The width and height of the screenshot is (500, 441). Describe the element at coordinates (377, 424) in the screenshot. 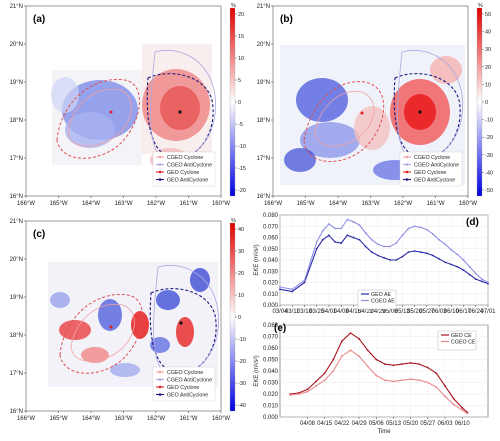

I see `x-tick-label: 05/06` at that location.